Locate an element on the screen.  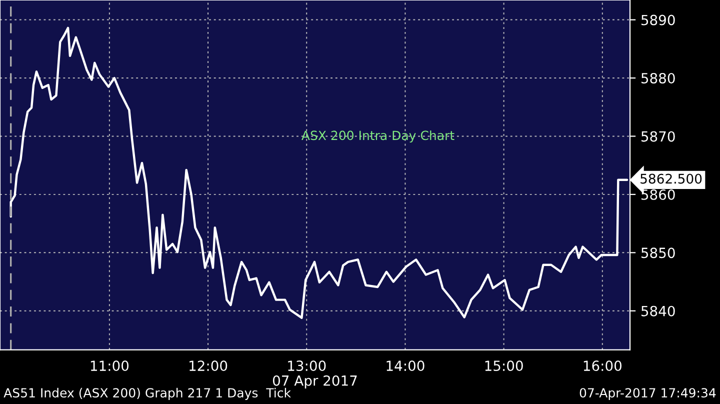
x-tick-label: 14:00 is located at coordinates (405, 366).